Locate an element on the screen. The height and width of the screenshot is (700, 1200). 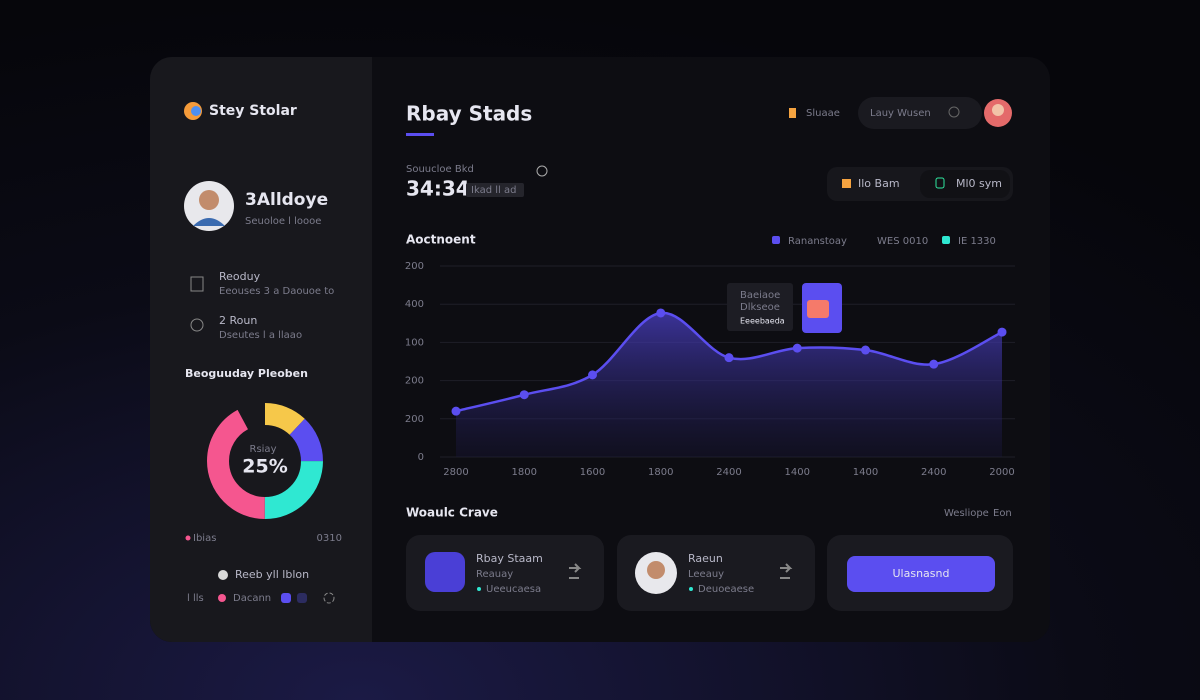
search-icon is located at coordinates (954, 112).